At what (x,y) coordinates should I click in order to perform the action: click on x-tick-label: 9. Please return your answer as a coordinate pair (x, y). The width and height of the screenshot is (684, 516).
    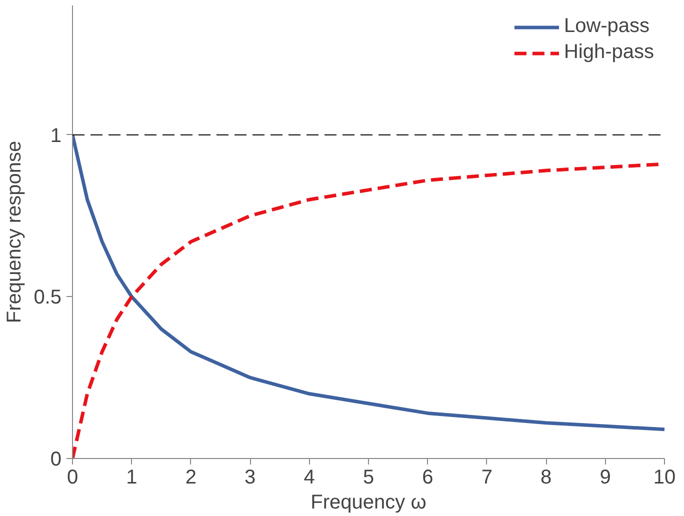
    Looking at the image, I should click on (605, 477).